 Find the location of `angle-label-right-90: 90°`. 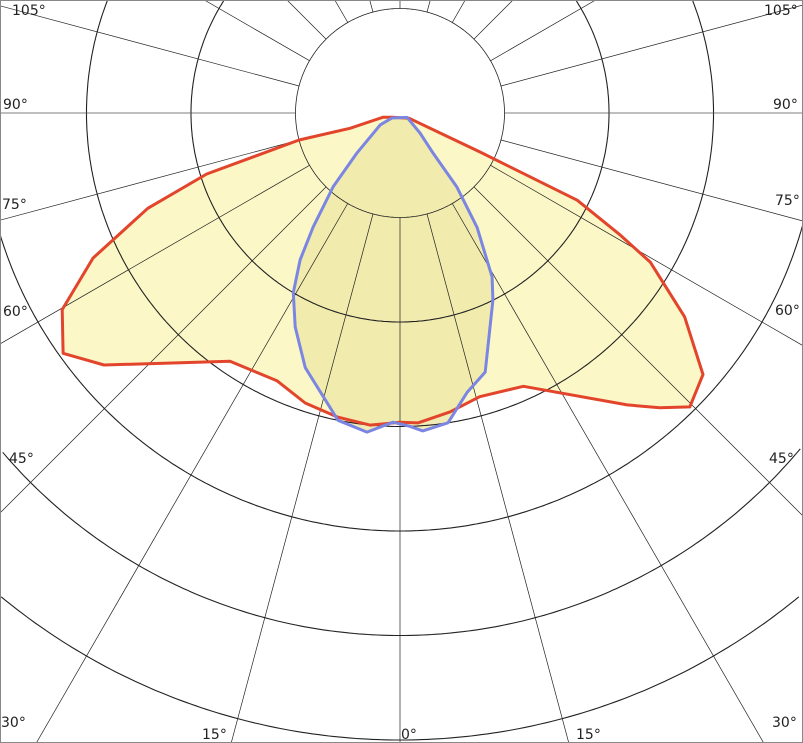

angle-label-right-90: 90° is located at coordinates (785, 105).